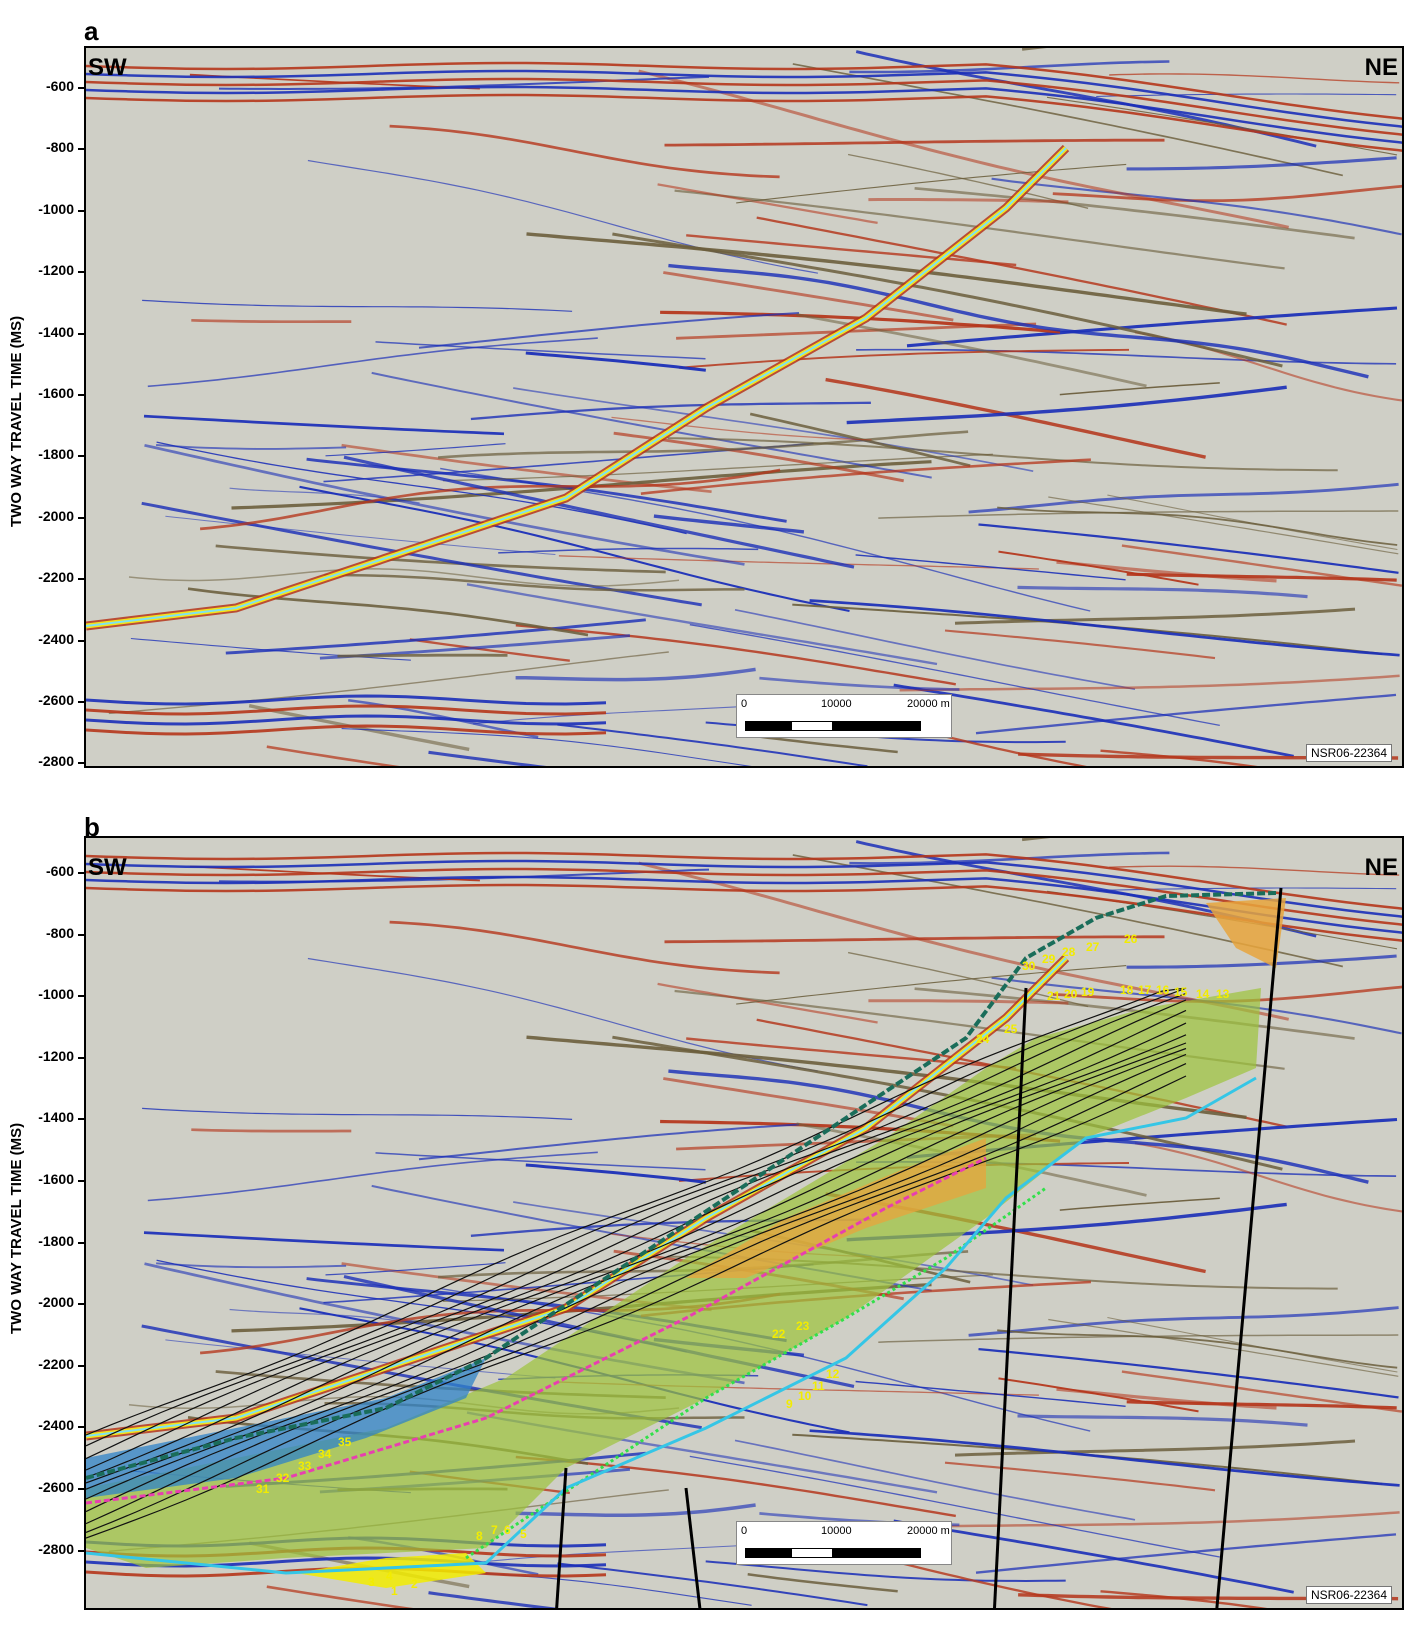 This screenshot has height=1627, width=1410. Describe the element at coordinates (1381, 67) in the screenshot. I see `panel-a-ne-label: NE` at that location.